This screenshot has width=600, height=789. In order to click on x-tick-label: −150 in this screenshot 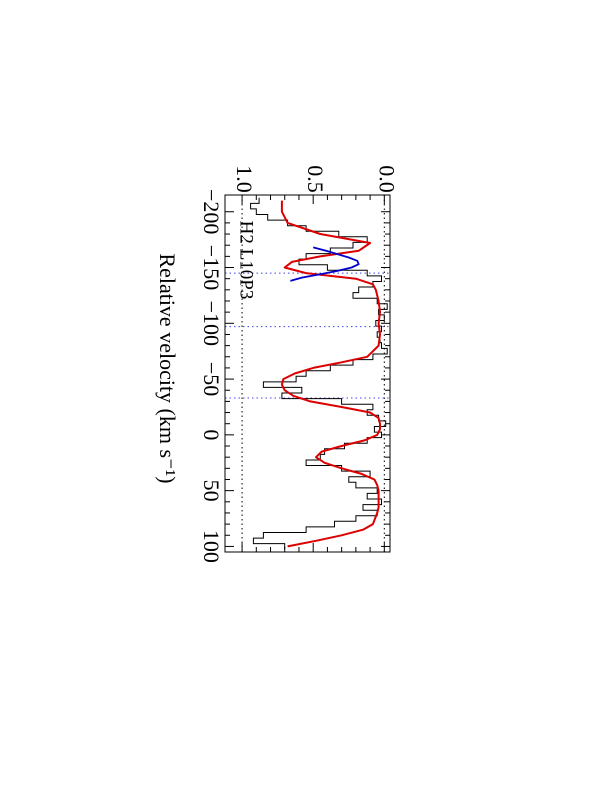, I will do `click(211, 267)`.